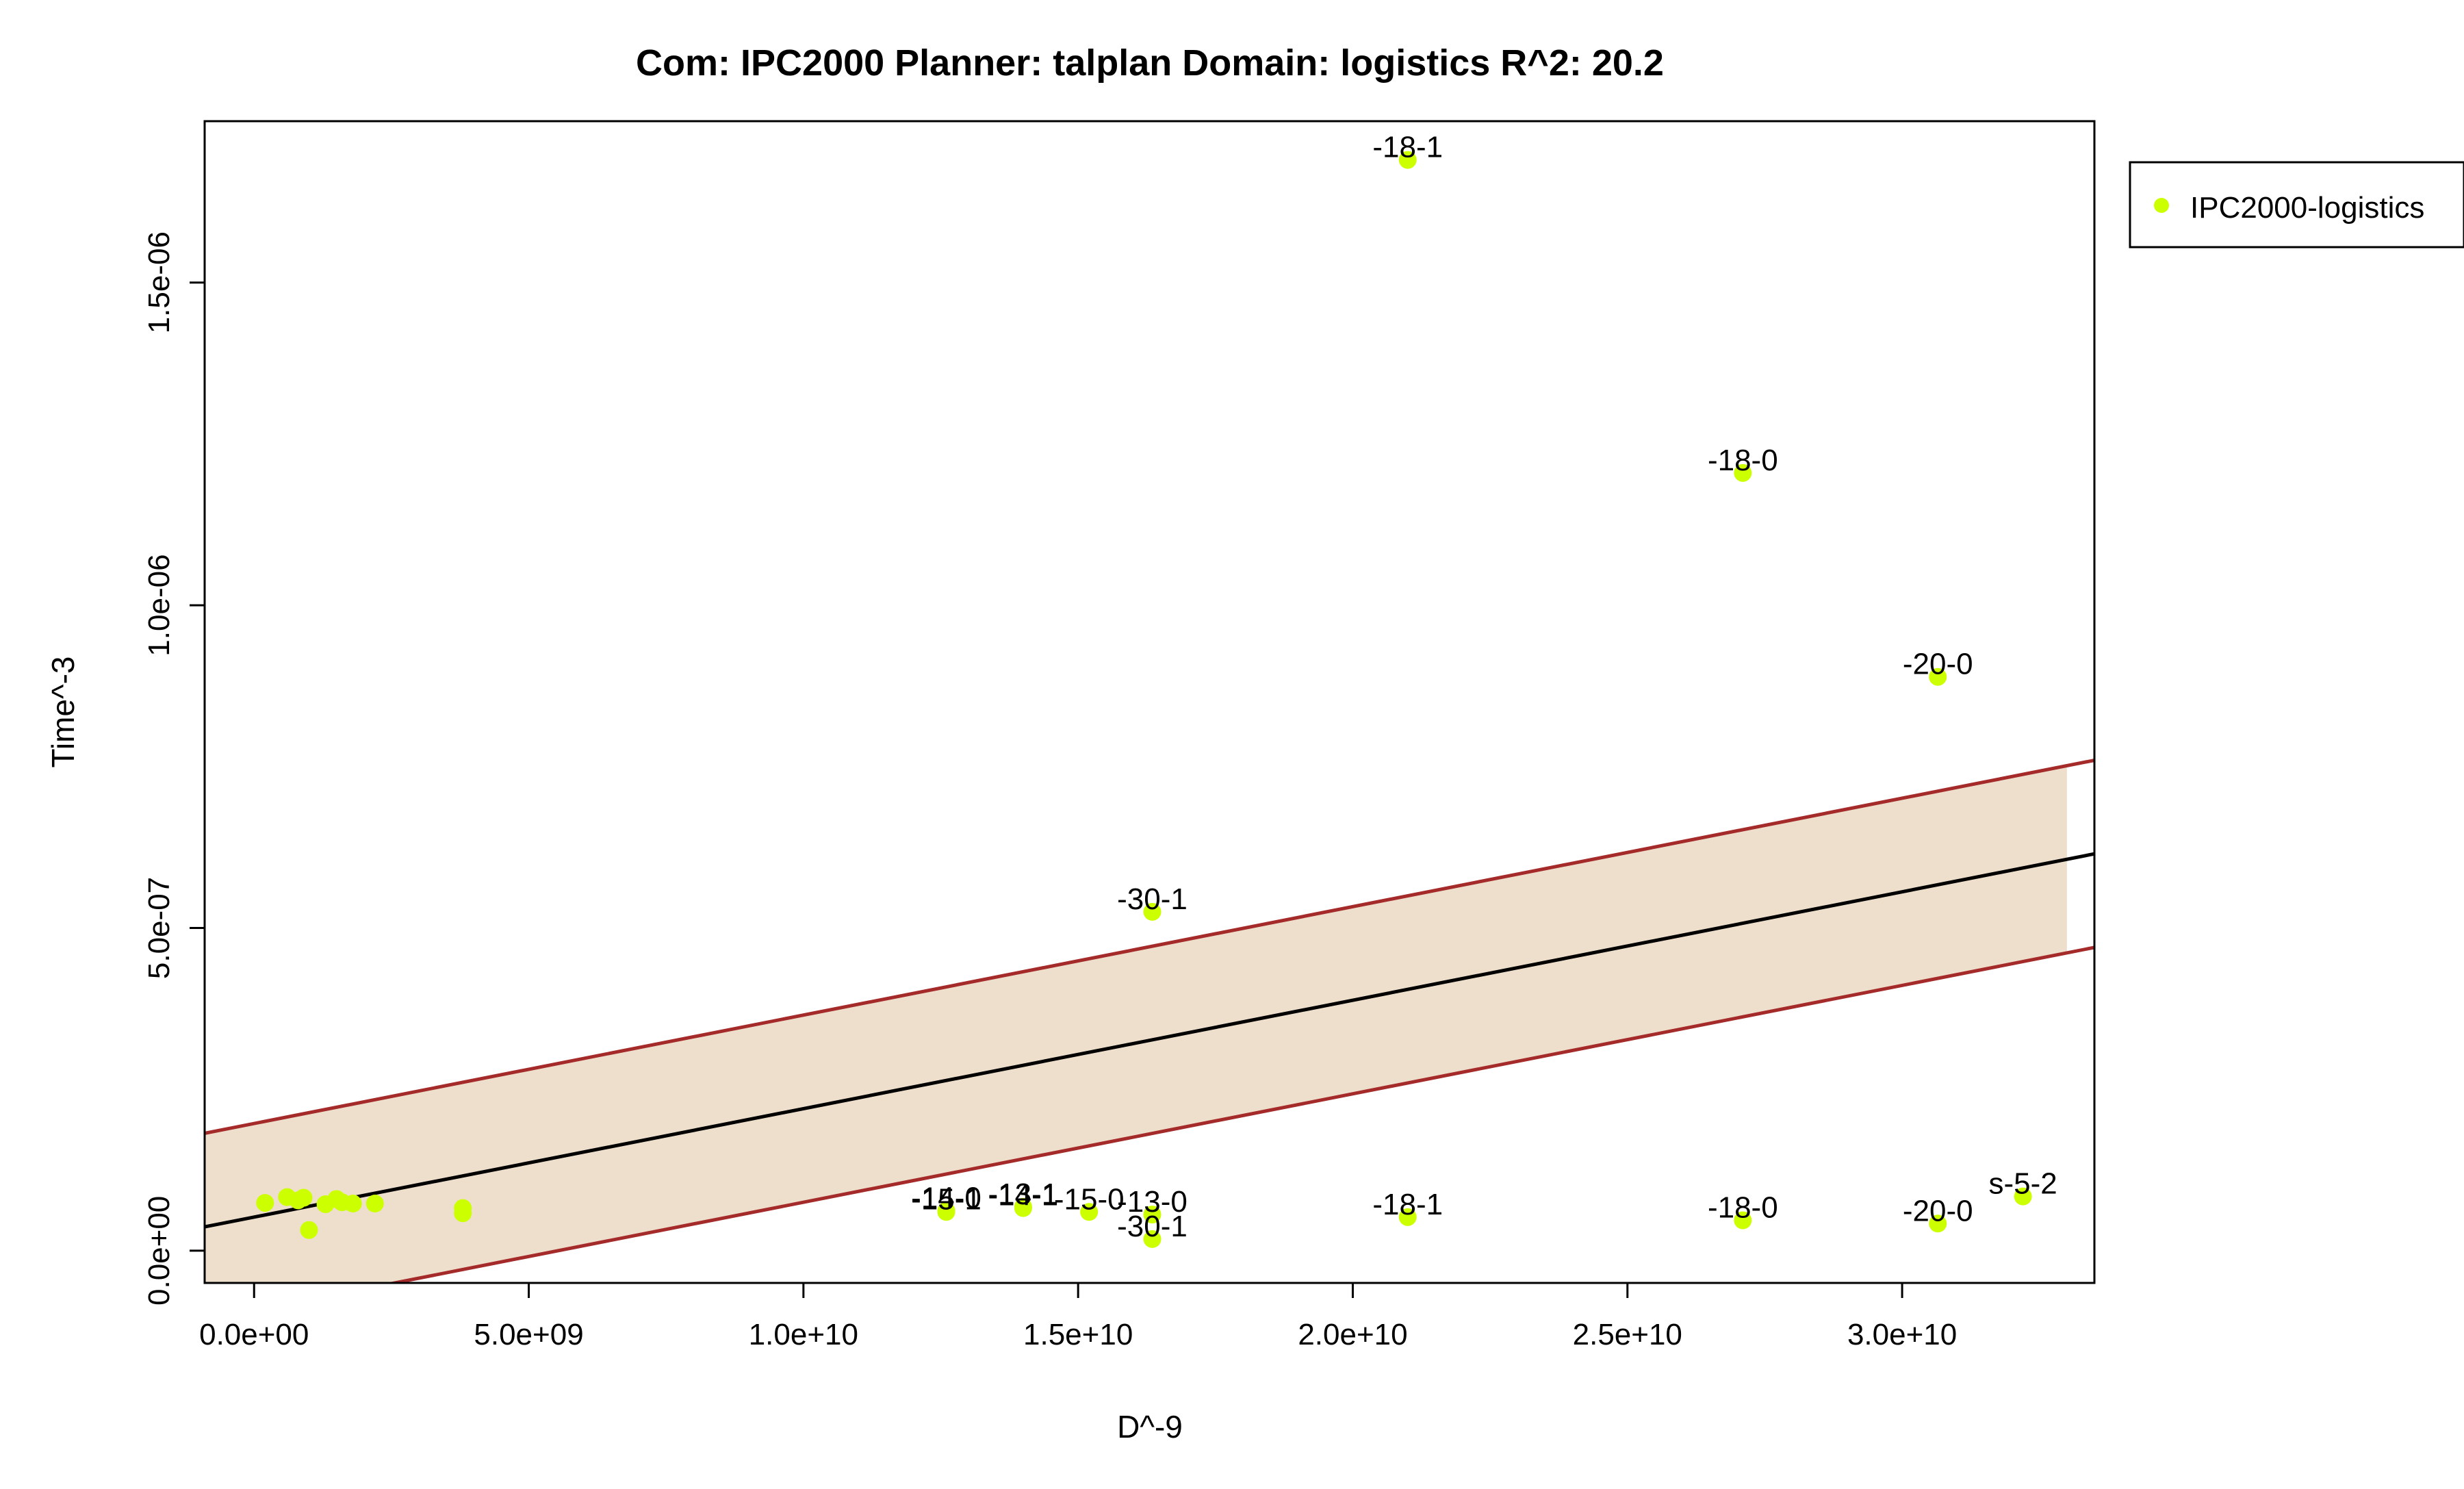  Describe the element at coordinates (1152, 1202) in the screenshot. I see `point-label: -13-0` at that location.